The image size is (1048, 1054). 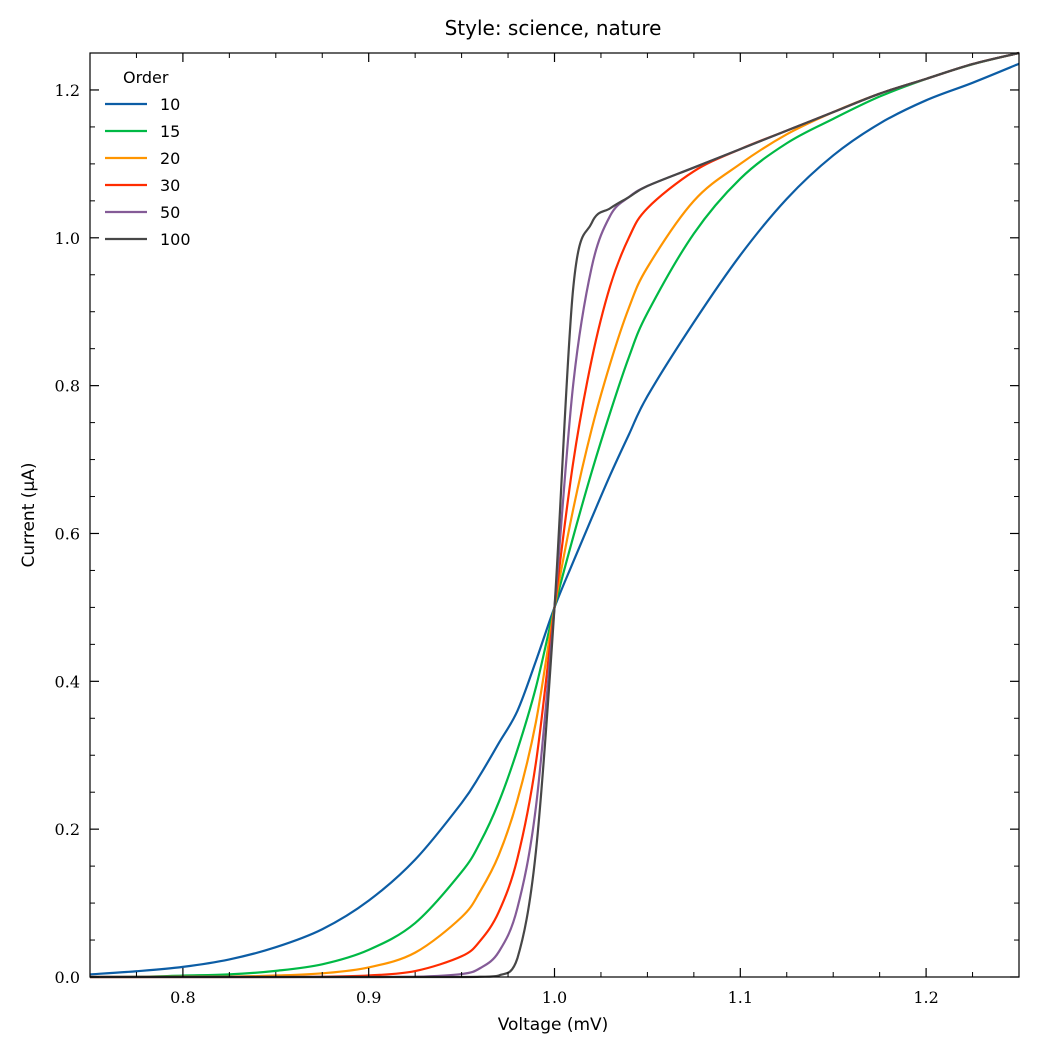 What do you see at coordinates (67, 238) in the screenshot?
I see `y-tick-label: 1.0` at bounding box center [67, 238].